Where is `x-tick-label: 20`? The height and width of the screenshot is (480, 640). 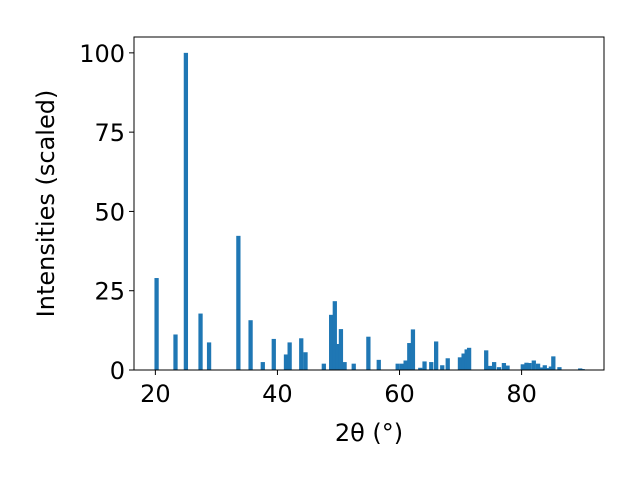 x-tick-label: 20 is located at coordinates (155, 394).